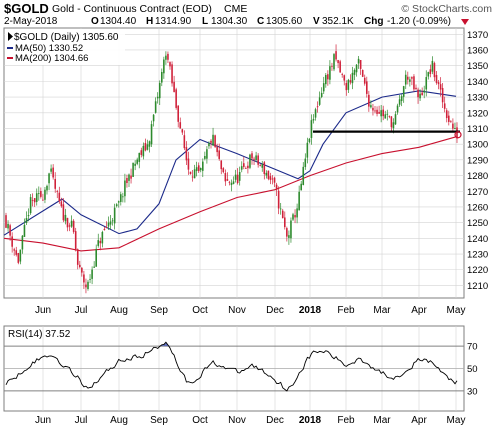  Describe the element at coordinates (456, 420) in the screenshot. I see `rsi-x-tick: May` at that location.